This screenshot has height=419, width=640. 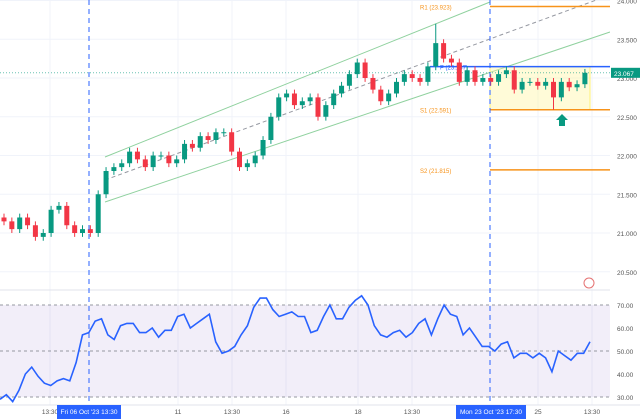 I want to click on price-axis, so click(x=625, y=209).